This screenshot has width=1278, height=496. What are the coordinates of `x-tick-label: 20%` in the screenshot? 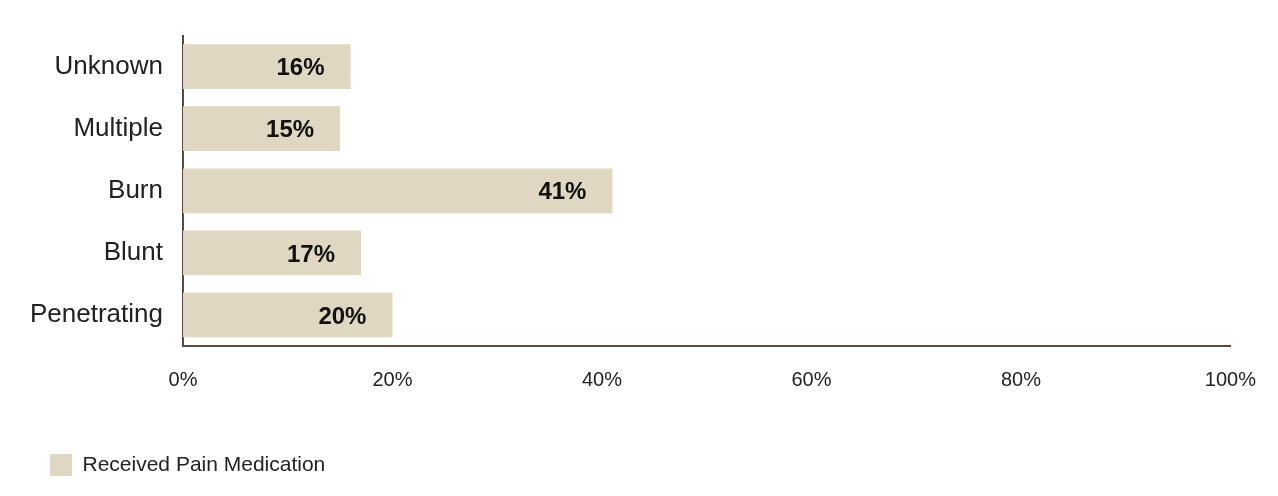 It's located at (392, 378).